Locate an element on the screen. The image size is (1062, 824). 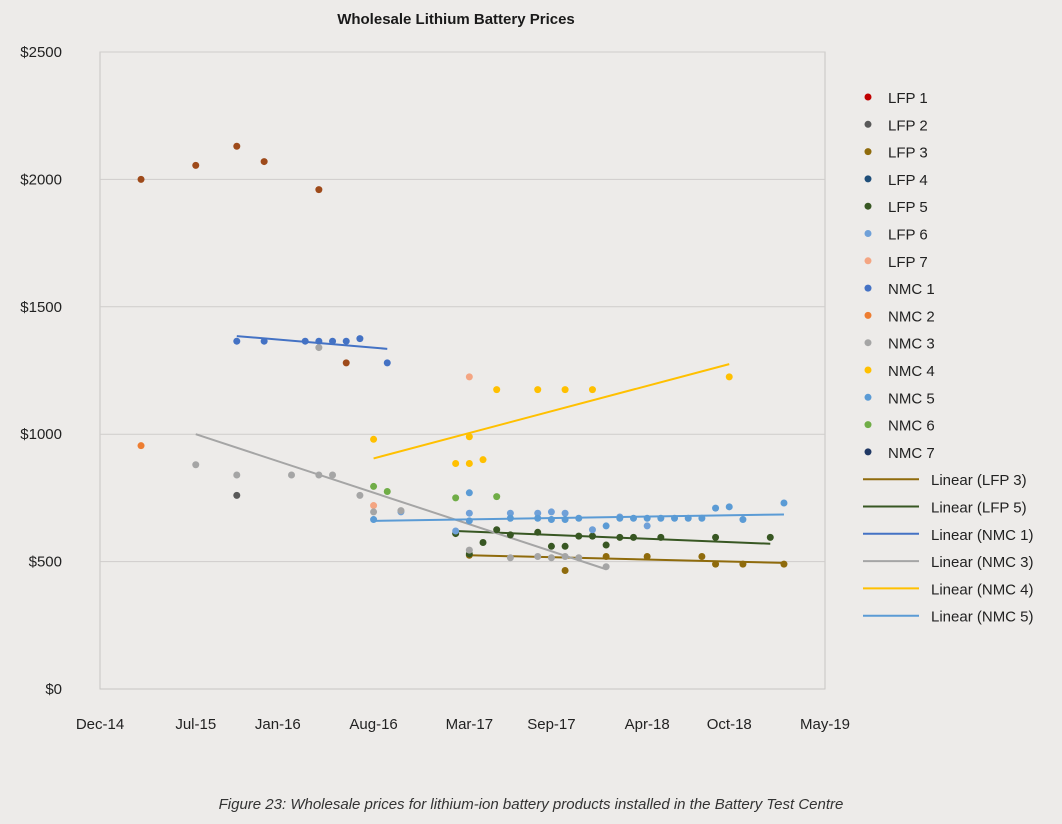
legend-label: LFP 3 is located at coordinates (908, 153).